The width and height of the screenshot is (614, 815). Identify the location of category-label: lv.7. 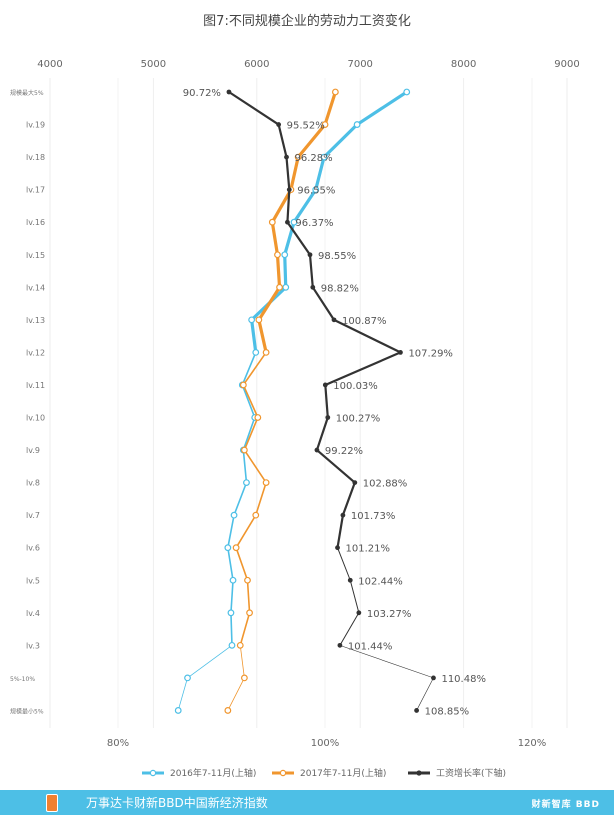
(33, 515).